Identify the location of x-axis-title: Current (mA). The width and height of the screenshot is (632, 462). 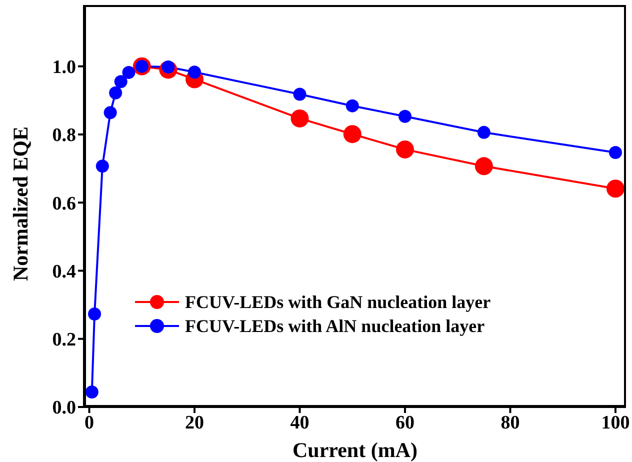
(355, 450).